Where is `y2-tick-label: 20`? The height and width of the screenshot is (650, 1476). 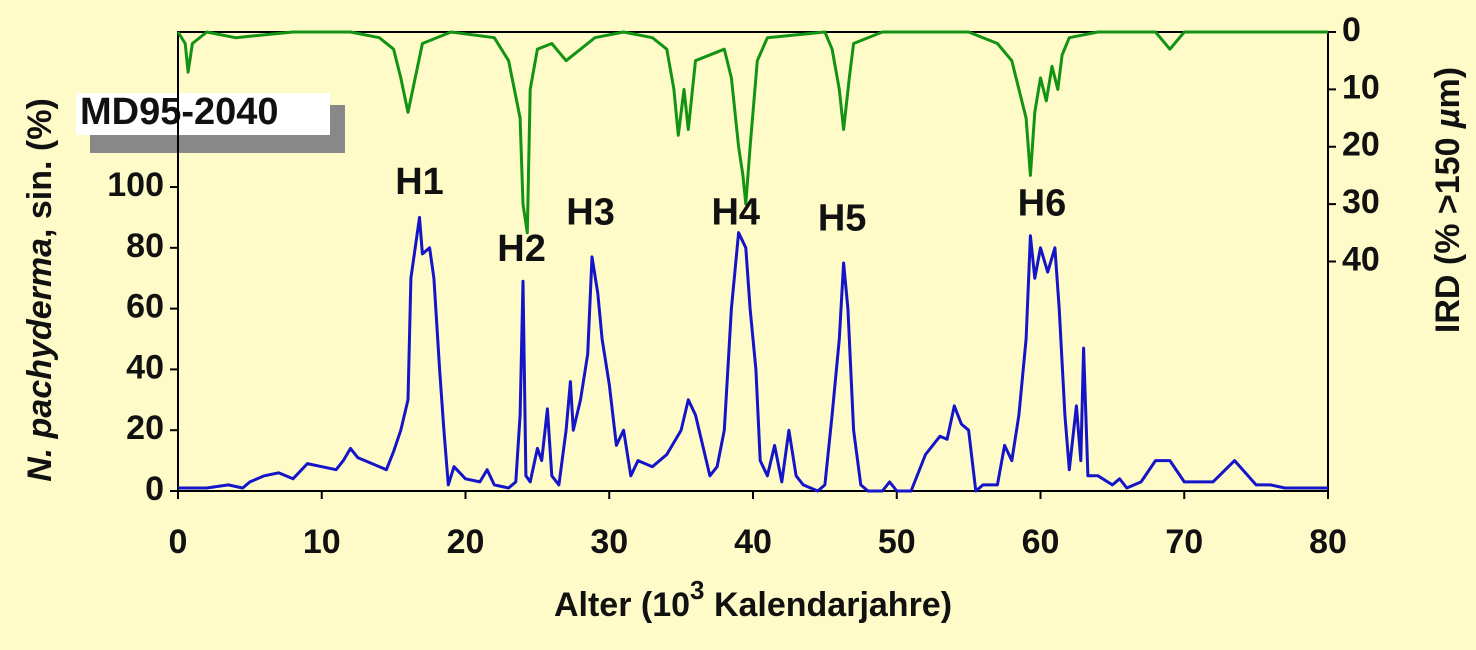 y2-tick-label: 20 is located at coordinates (1361, 145).